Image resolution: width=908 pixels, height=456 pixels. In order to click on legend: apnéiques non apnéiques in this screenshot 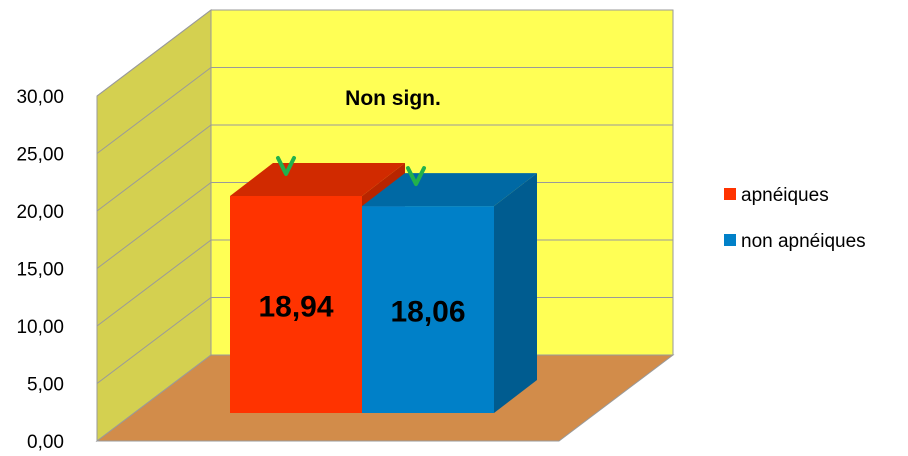, I will do `click(795, 218)`.